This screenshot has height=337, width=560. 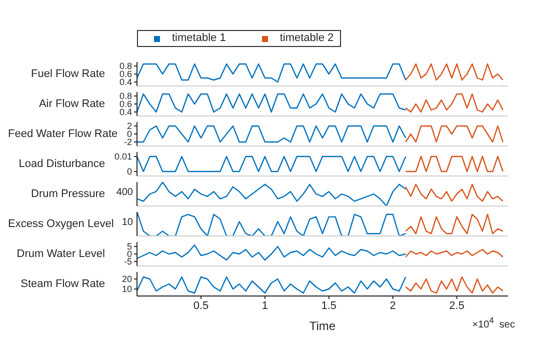 I want to click on y-axis-title: Drum Pressure, so click(x=67, y=194).